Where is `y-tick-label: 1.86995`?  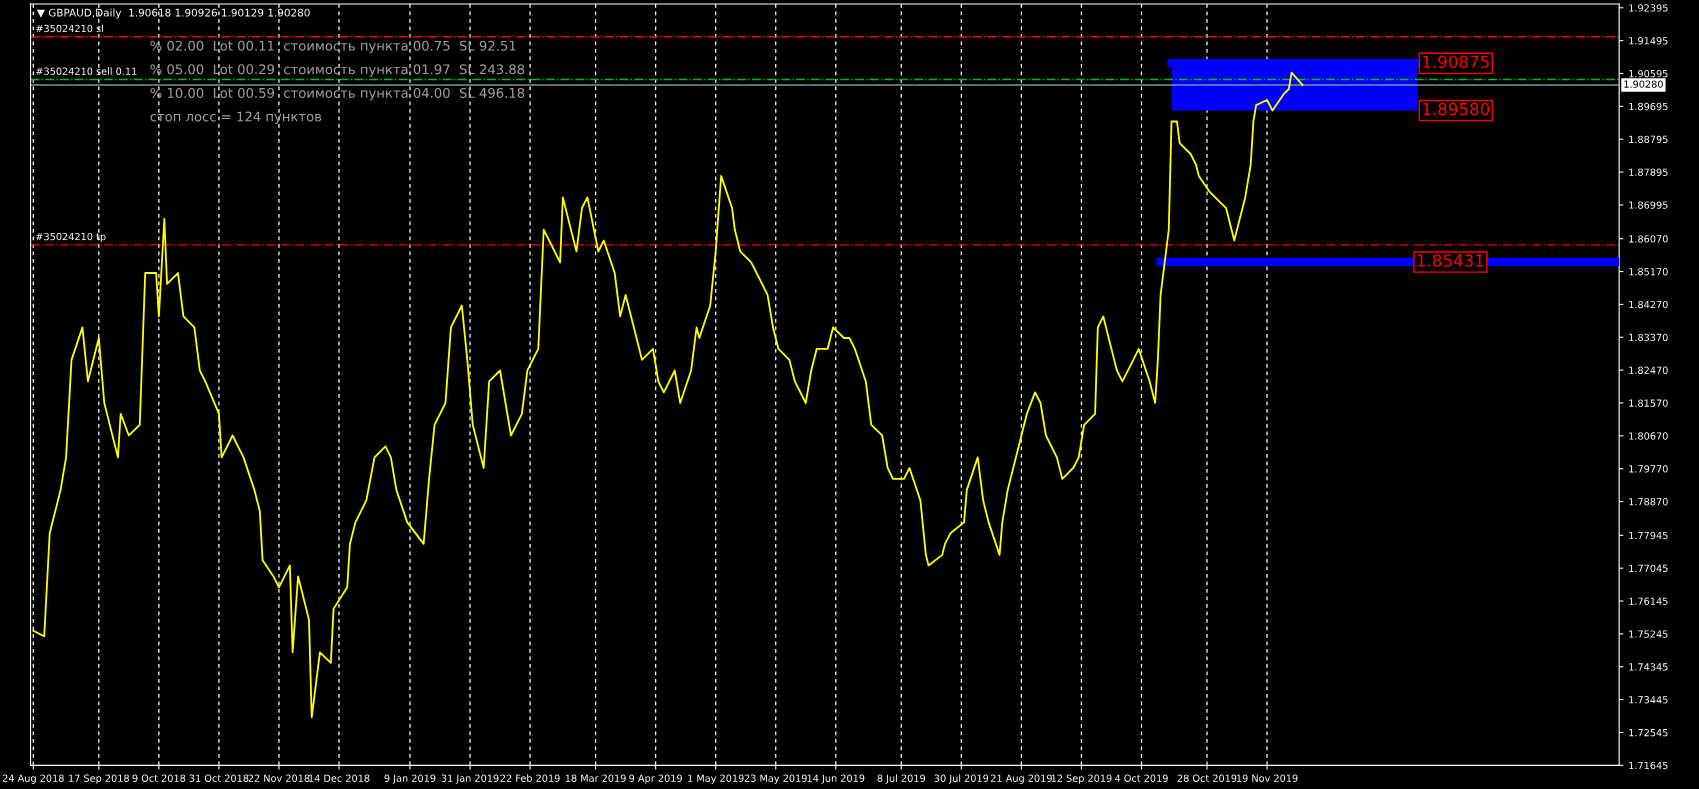 y-tick-label: 1.86995 is located at coordinates (1648, 205).